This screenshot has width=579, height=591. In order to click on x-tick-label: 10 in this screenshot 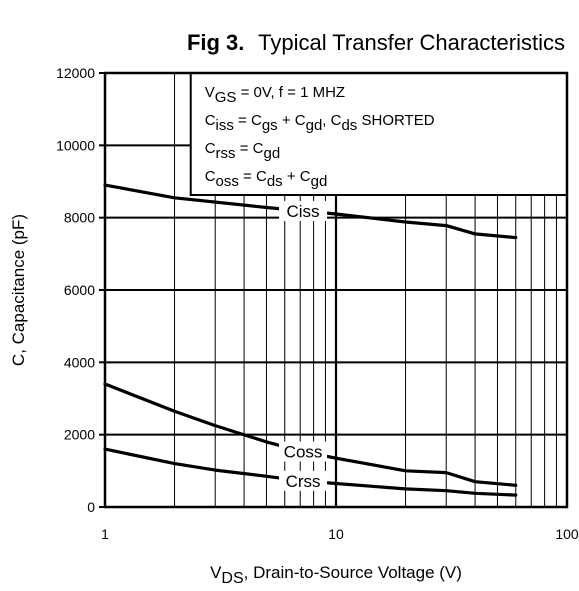, I will do `click(336, 534)`.